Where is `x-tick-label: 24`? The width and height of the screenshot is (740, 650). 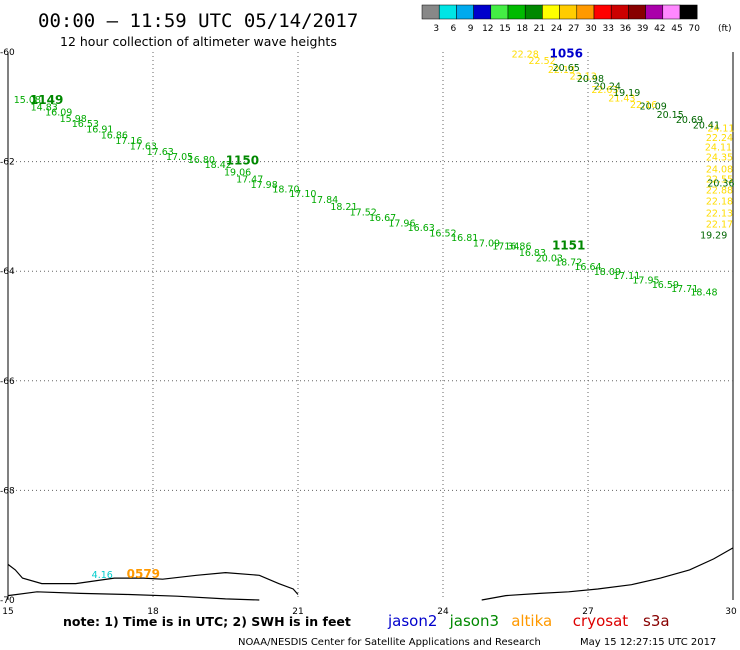
x-tick-label: 24 is located at coordinates (443, 612).